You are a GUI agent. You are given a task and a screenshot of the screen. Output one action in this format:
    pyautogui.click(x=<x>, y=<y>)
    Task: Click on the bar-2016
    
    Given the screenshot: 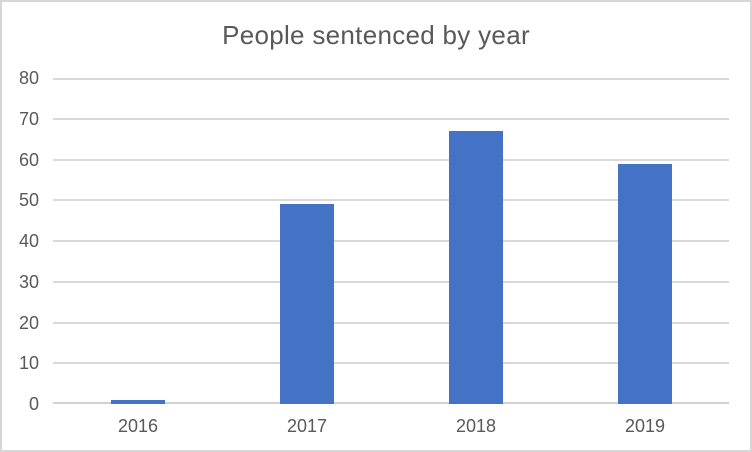 What is the action you would take?
    pyautogui.click(x=138, y=402)
    